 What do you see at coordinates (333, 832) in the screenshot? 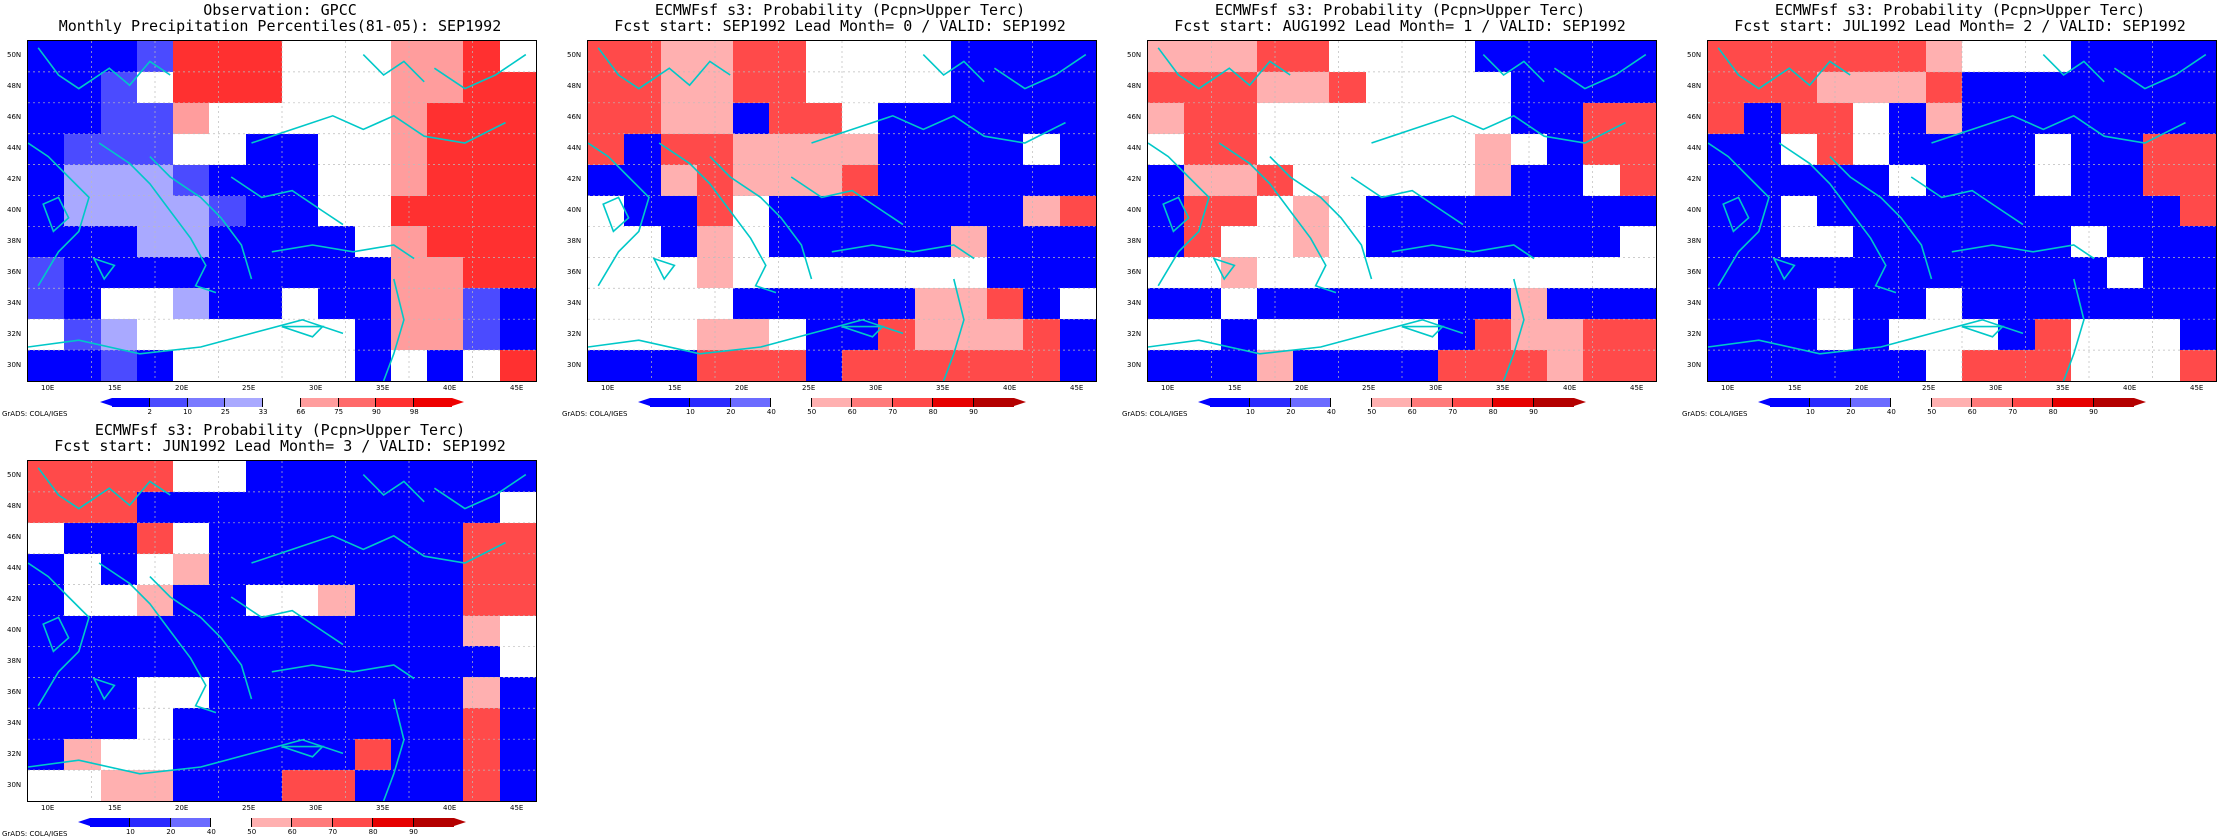
I see `colorbar-label: 70` at bounding box center [333, 832].